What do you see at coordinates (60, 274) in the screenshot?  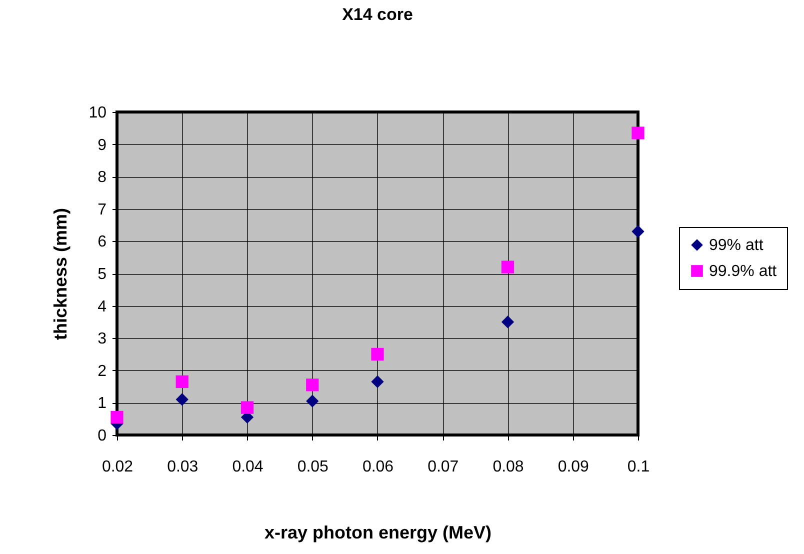 I see `y-axis-title: thickness (mm)` at bounding box center [60, 274].